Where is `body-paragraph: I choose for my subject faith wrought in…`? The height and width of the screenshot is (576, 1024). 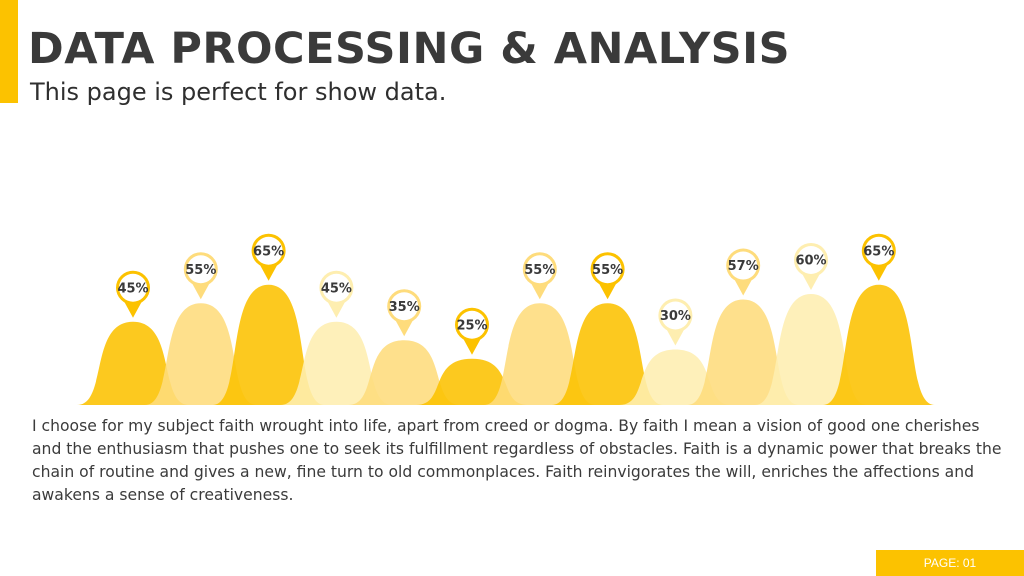 body-paragraph: I choose for my subject faith wrought in… is located at coordinates (517, 460).